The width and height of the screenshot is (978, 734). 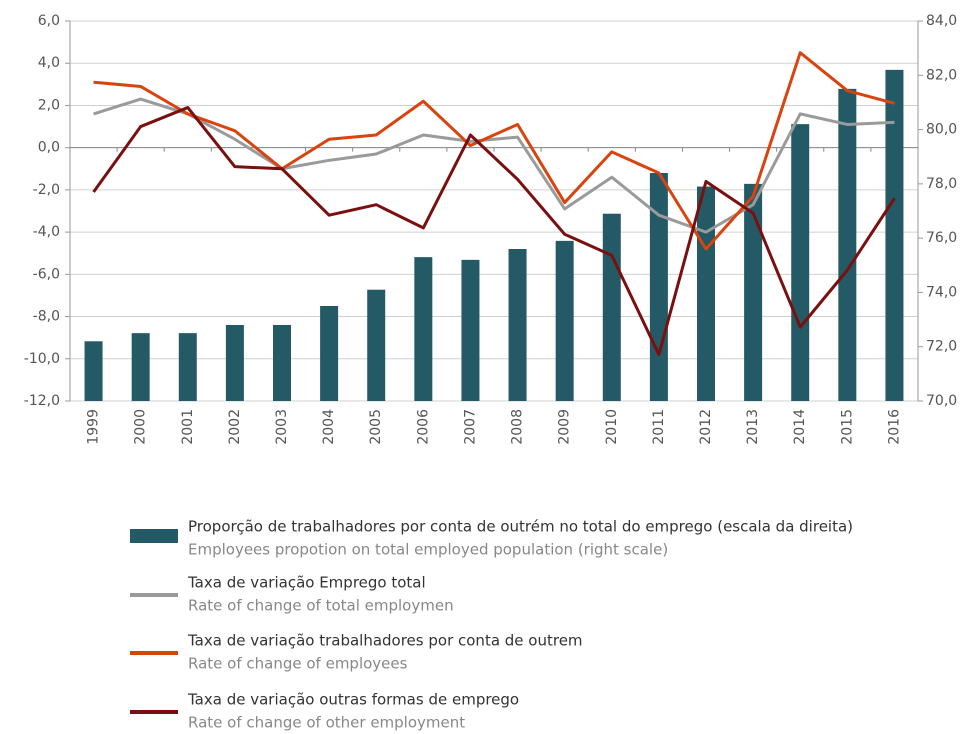 What do you see at coordinates (941, 347) in the screenshot?
I see `y2-tick-label: 72,0` at bounding box center [941, 347].